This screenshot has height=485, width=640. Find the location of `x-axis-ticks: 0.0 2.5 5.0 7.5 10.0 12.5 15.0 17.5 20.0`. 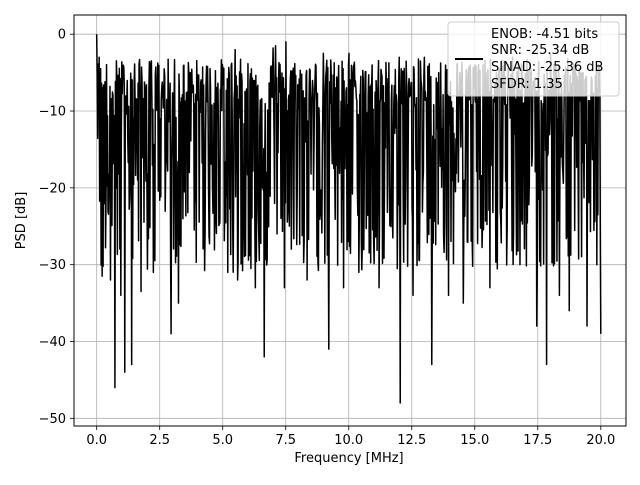

x-axis-ticks: 0.0 2.5 5.0 7.5 10.0 12.5 15.0 17.5 20.0 is located at coordinates (350, 437).